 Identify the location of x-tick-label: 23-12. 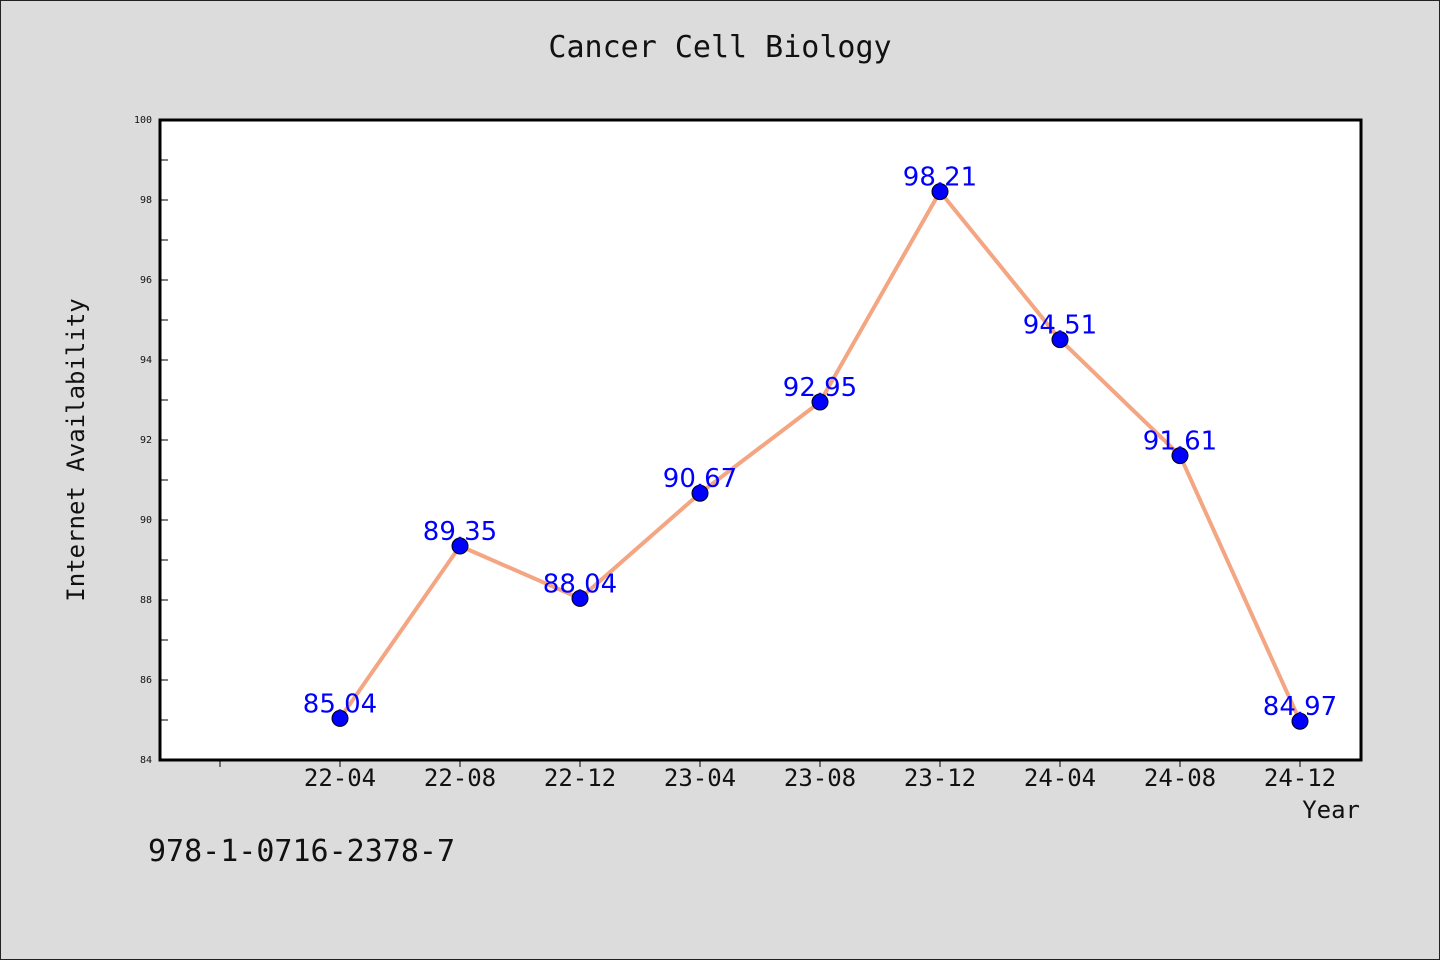
(940, 778).